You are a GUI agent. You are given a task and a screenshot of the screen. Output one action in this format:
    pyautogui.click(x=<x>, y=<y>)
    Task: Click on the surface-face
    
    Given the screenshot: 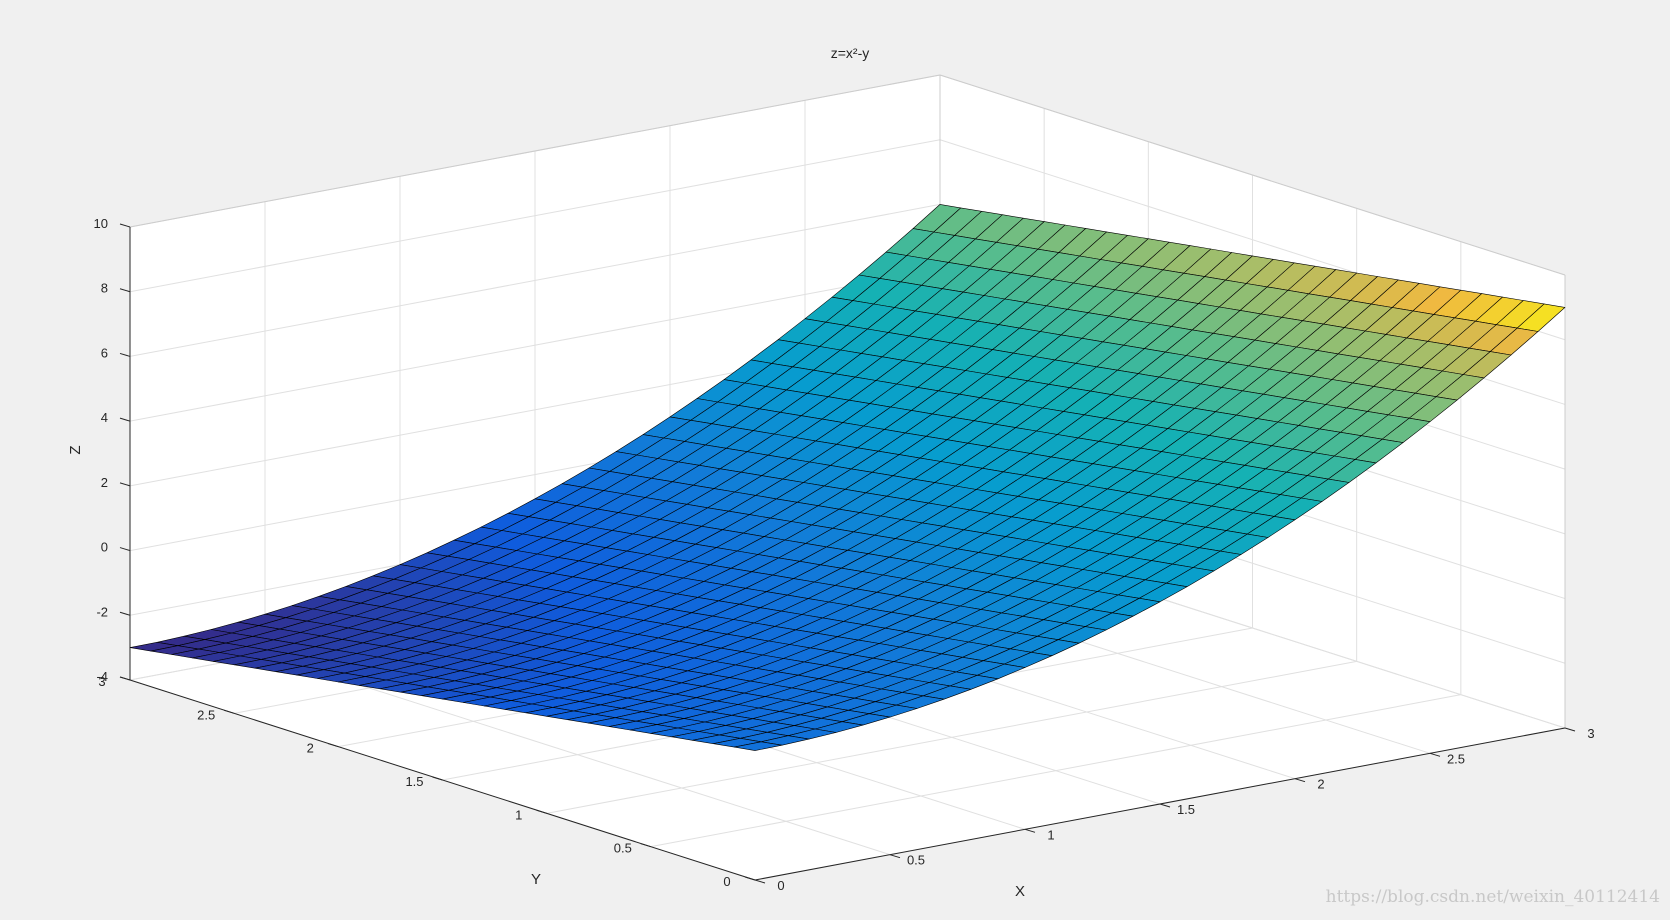 What is the action you would take?
    pyautogui.click(x=758, y=746)
    